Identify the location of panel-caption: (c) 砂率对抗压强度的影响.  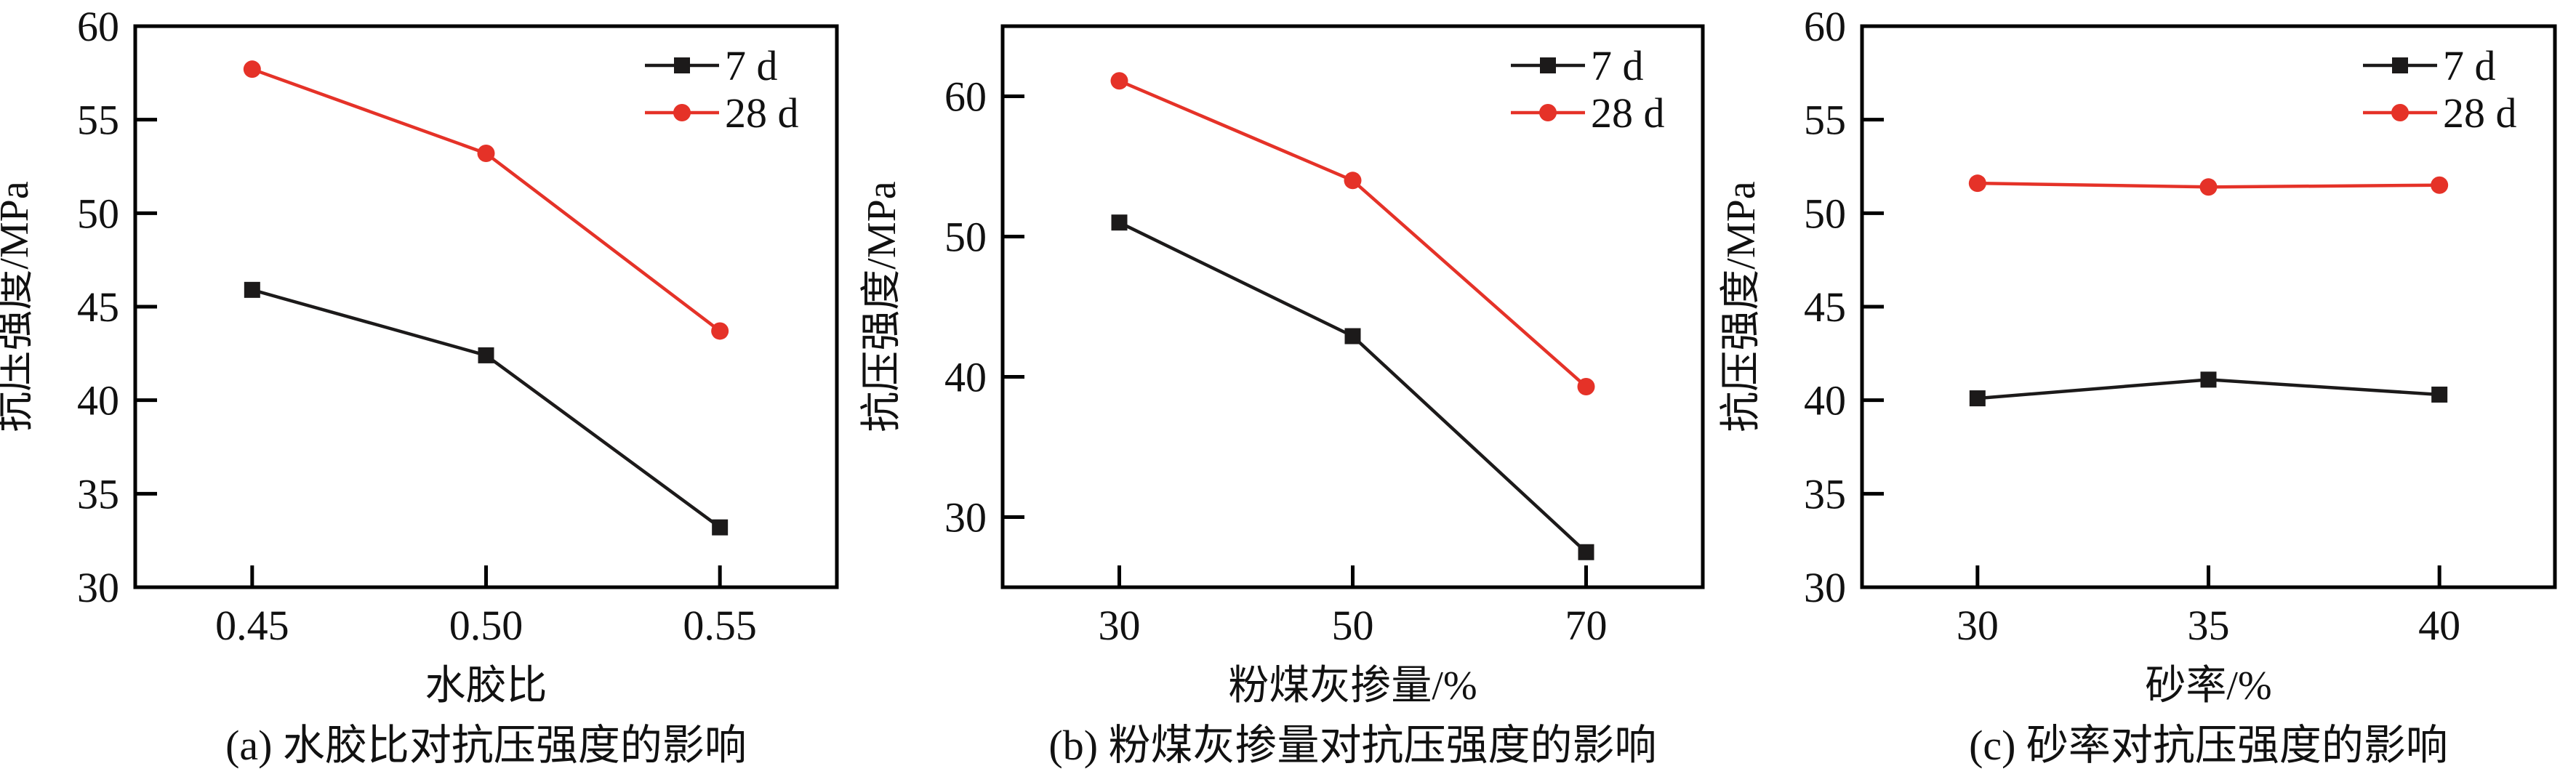
(2208, 745).